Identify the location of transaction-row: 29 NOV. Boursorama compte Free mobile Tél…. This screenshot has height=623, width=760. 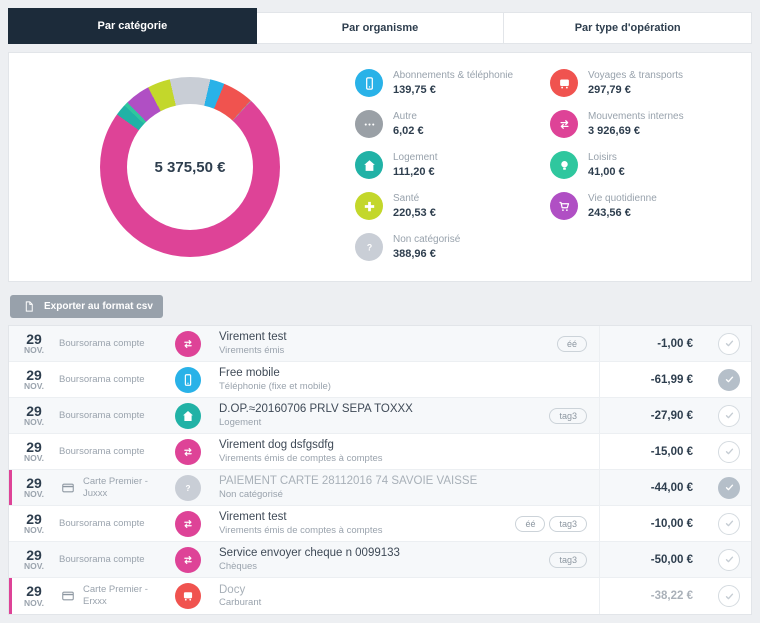
(380, 380).